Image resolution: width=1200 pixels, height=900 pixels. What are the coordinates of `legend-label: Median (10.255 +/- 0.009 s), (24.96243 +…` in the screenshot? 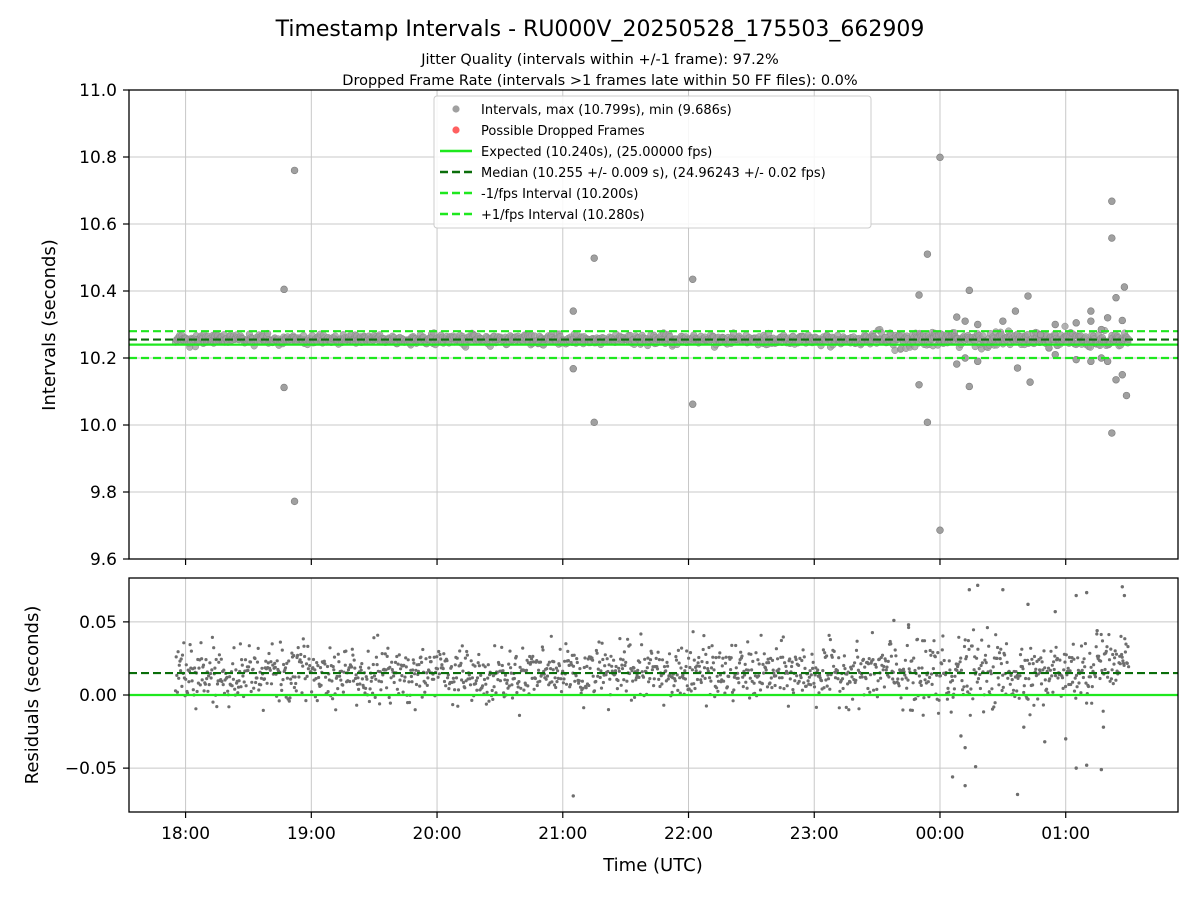 It's located at (653, 173).